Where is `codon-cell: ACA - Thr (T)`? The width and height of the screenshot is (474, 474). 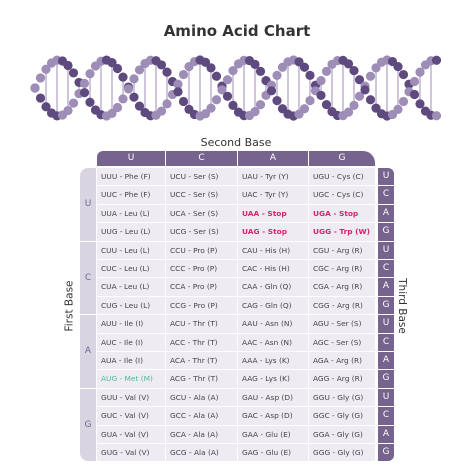 codon-cell: ACA - Thr (T) is located at coordinates (201, 361).